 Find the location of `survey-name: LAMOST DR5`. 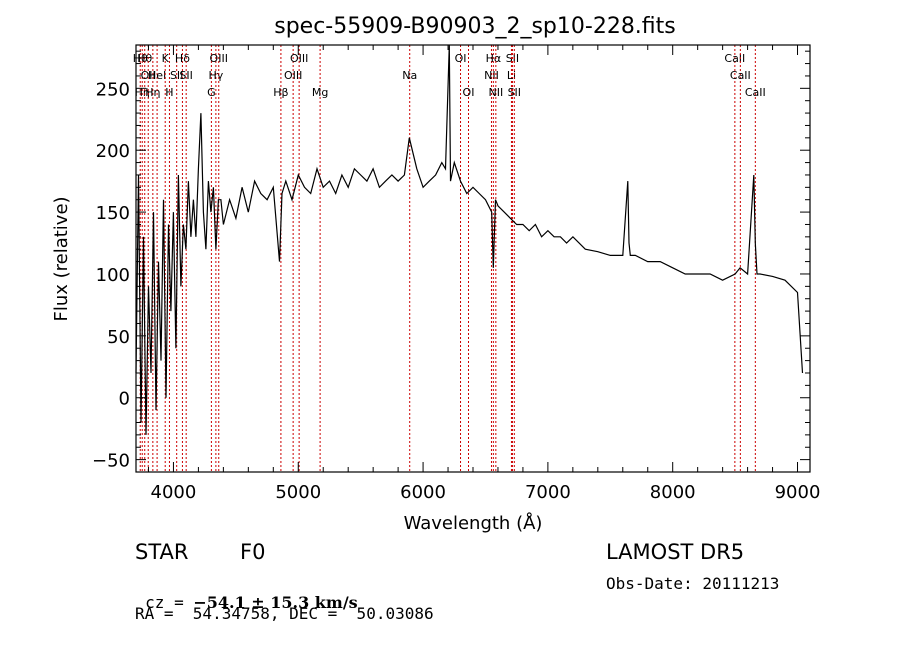

survey-name: LAMOST DR5 is located at coordinates (675, 552).